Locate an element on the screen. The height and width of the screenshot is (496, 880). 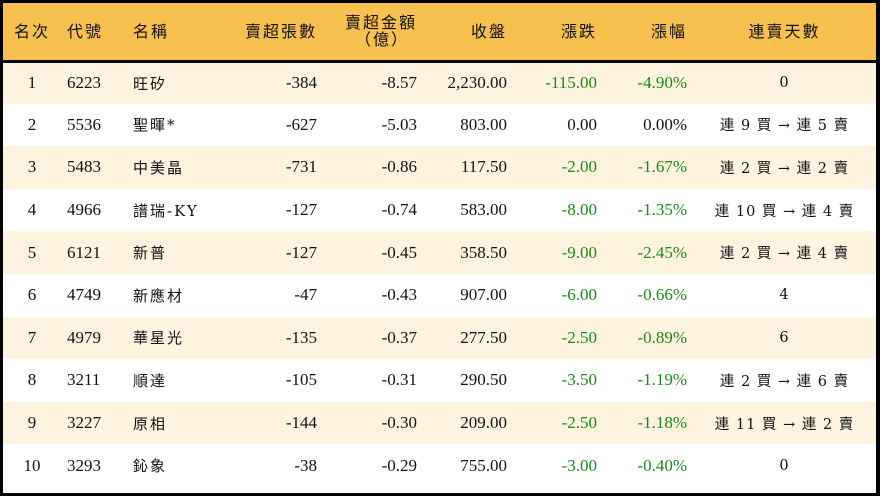
cell-close: 907.00 is located at coordinates (483, 295).